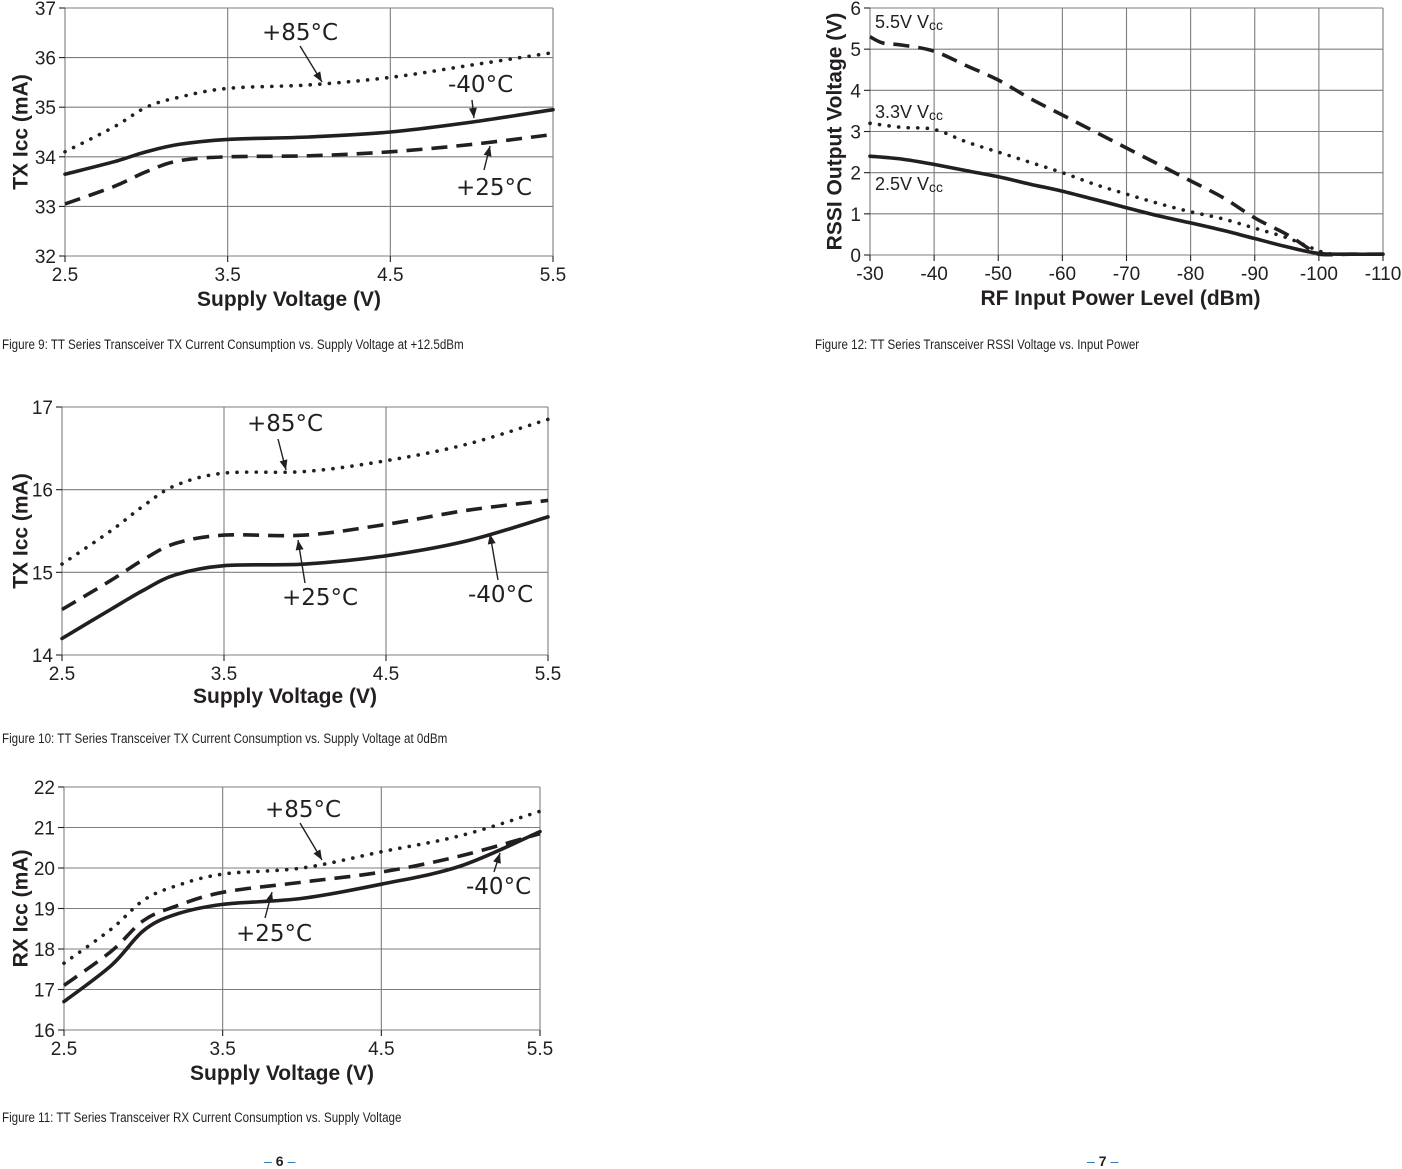 The image size is (1402, 1169). I want to click on y-axis-label: RSSI Output Voltage (V), so click(834, 132).